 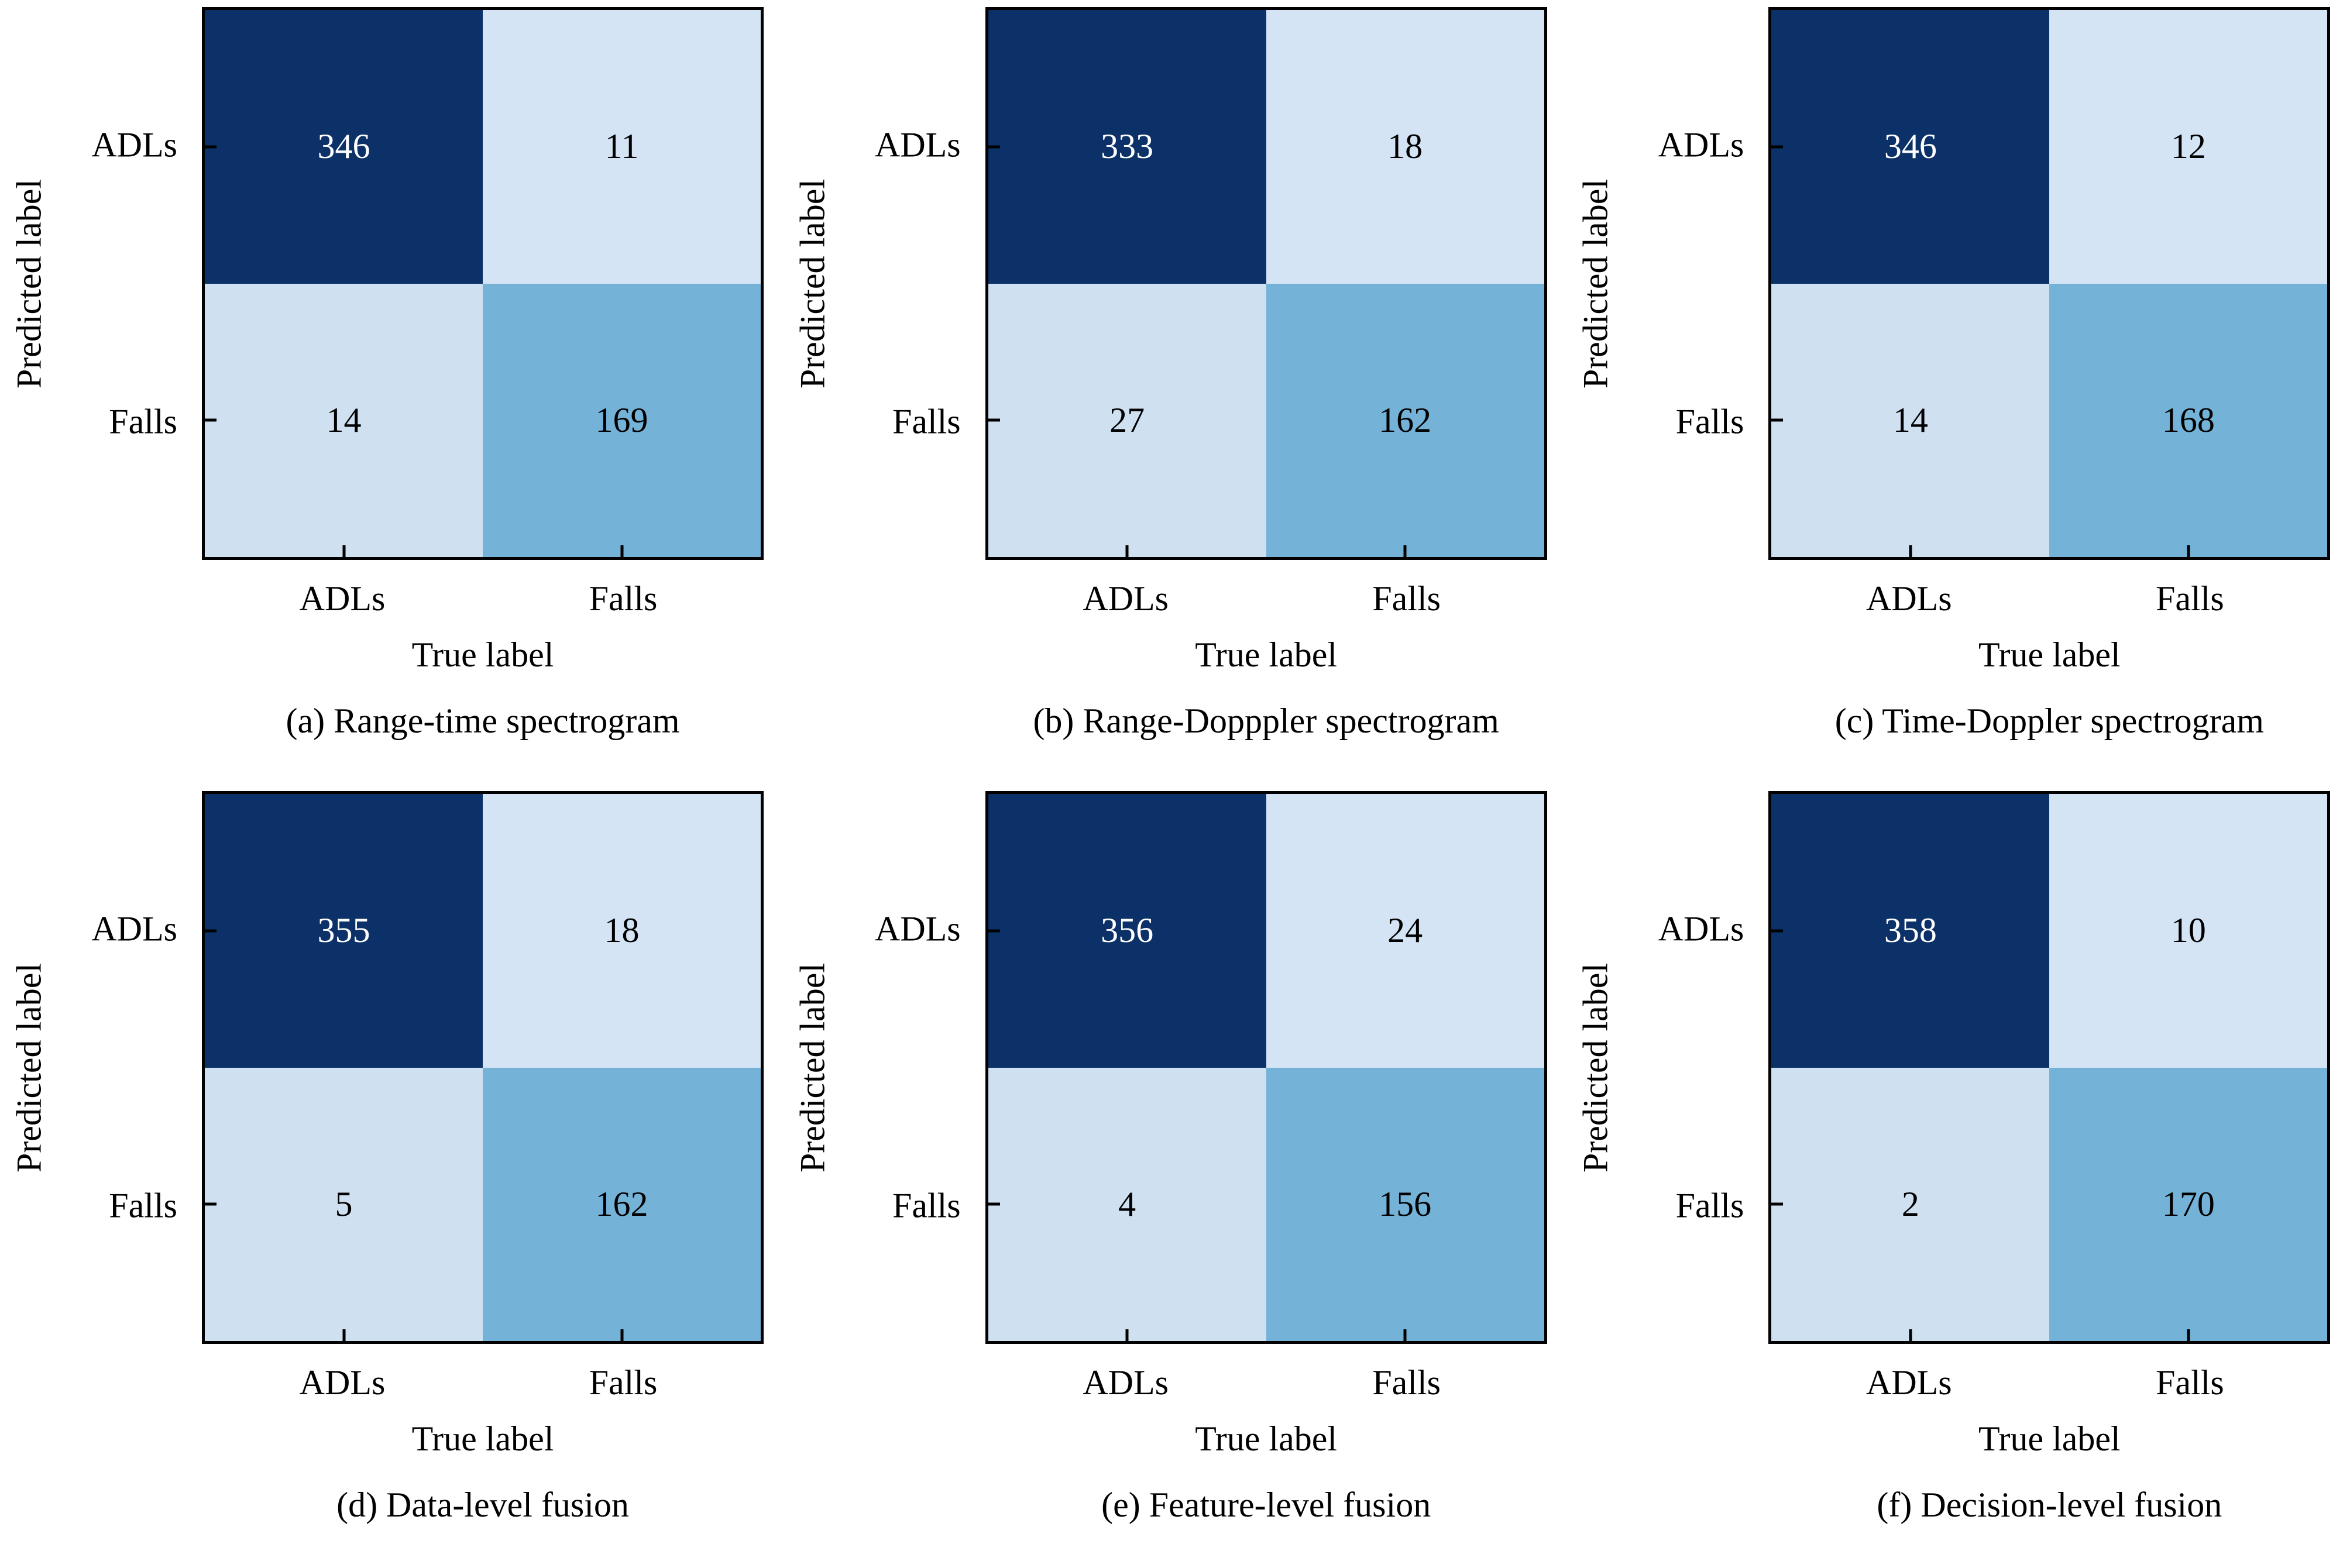 I want to click on plot-area: Predicted label ADLs Falls 333 18 27 162, so click(x=1175, y=283).